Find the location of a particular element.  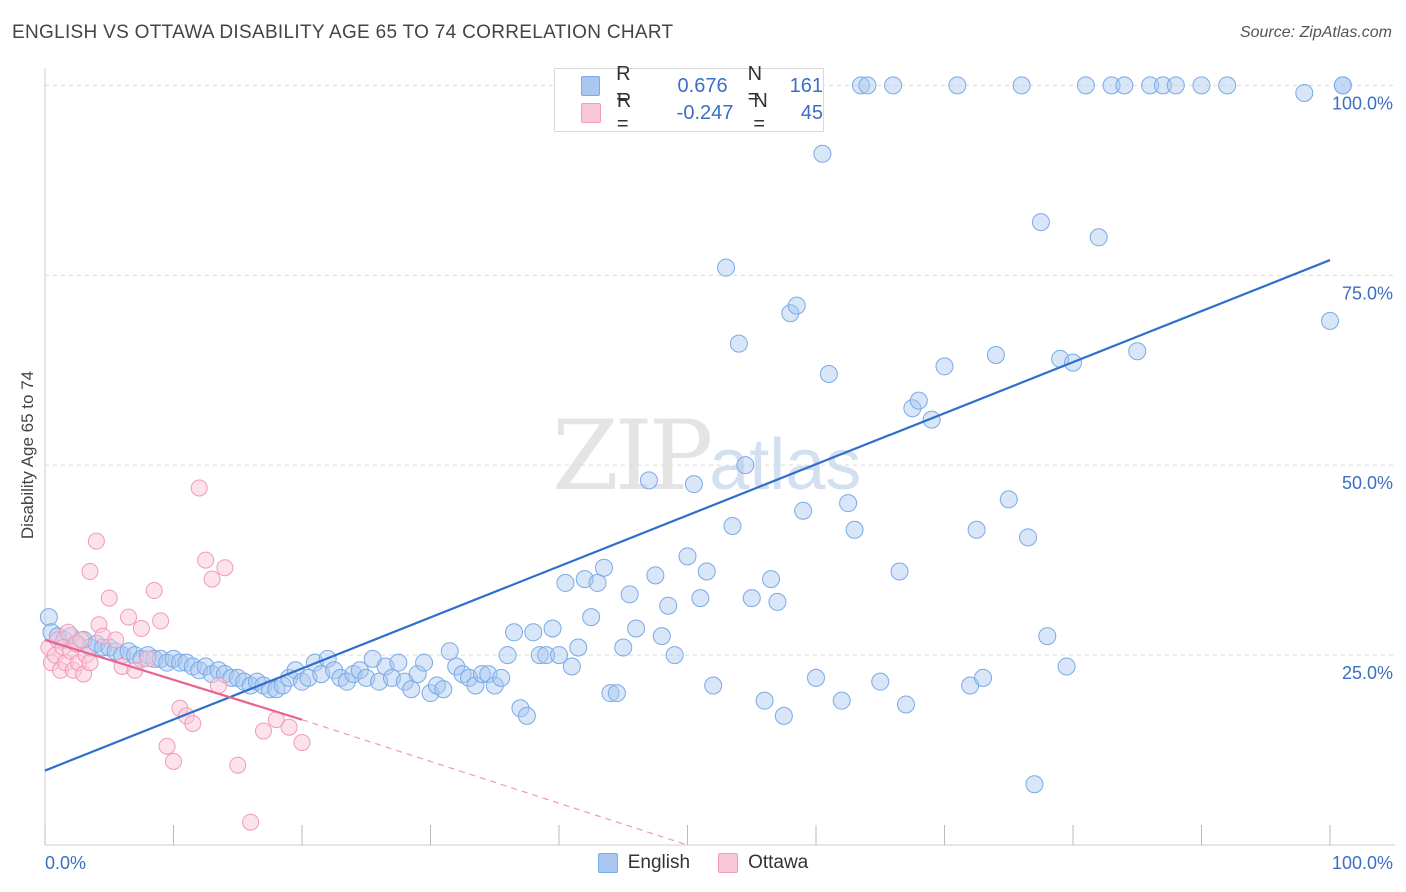

source-label: Source: ZipAtlas.com is located at coordinates (1315, 32).